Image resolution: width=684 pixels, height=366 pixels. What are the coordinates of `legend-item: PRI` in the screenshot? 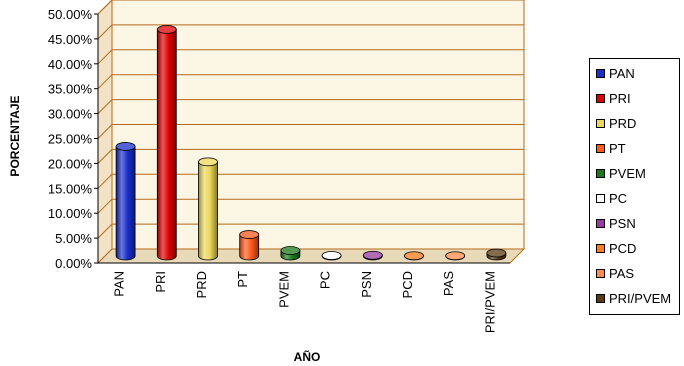 It's located at (613, 98).